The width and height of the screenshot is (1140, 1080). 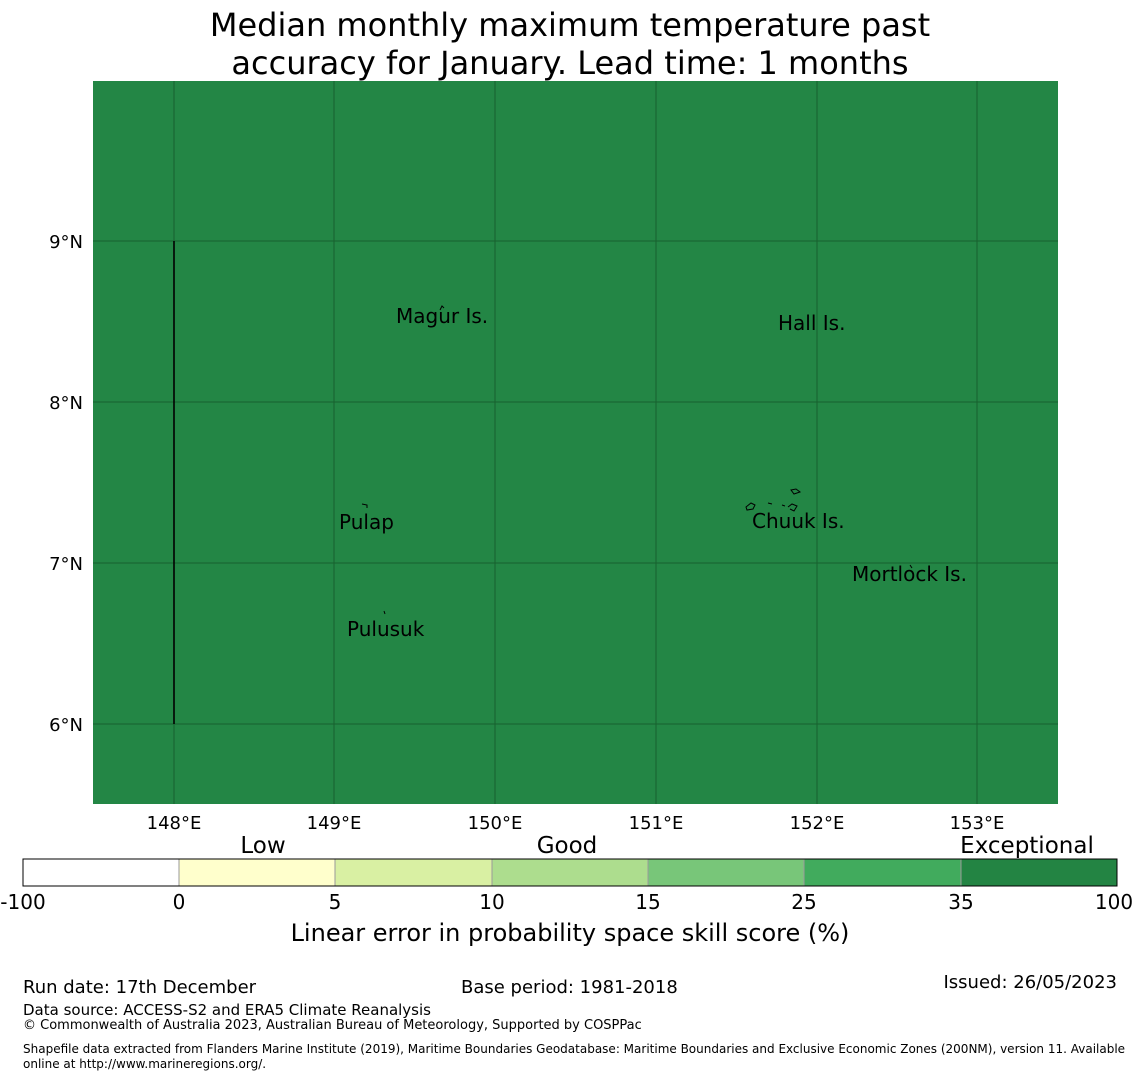 What do you see at coordinates (335, 902) in the screenshot?
I see `colorbar-tick: 5` at bounding box center [335, 902].